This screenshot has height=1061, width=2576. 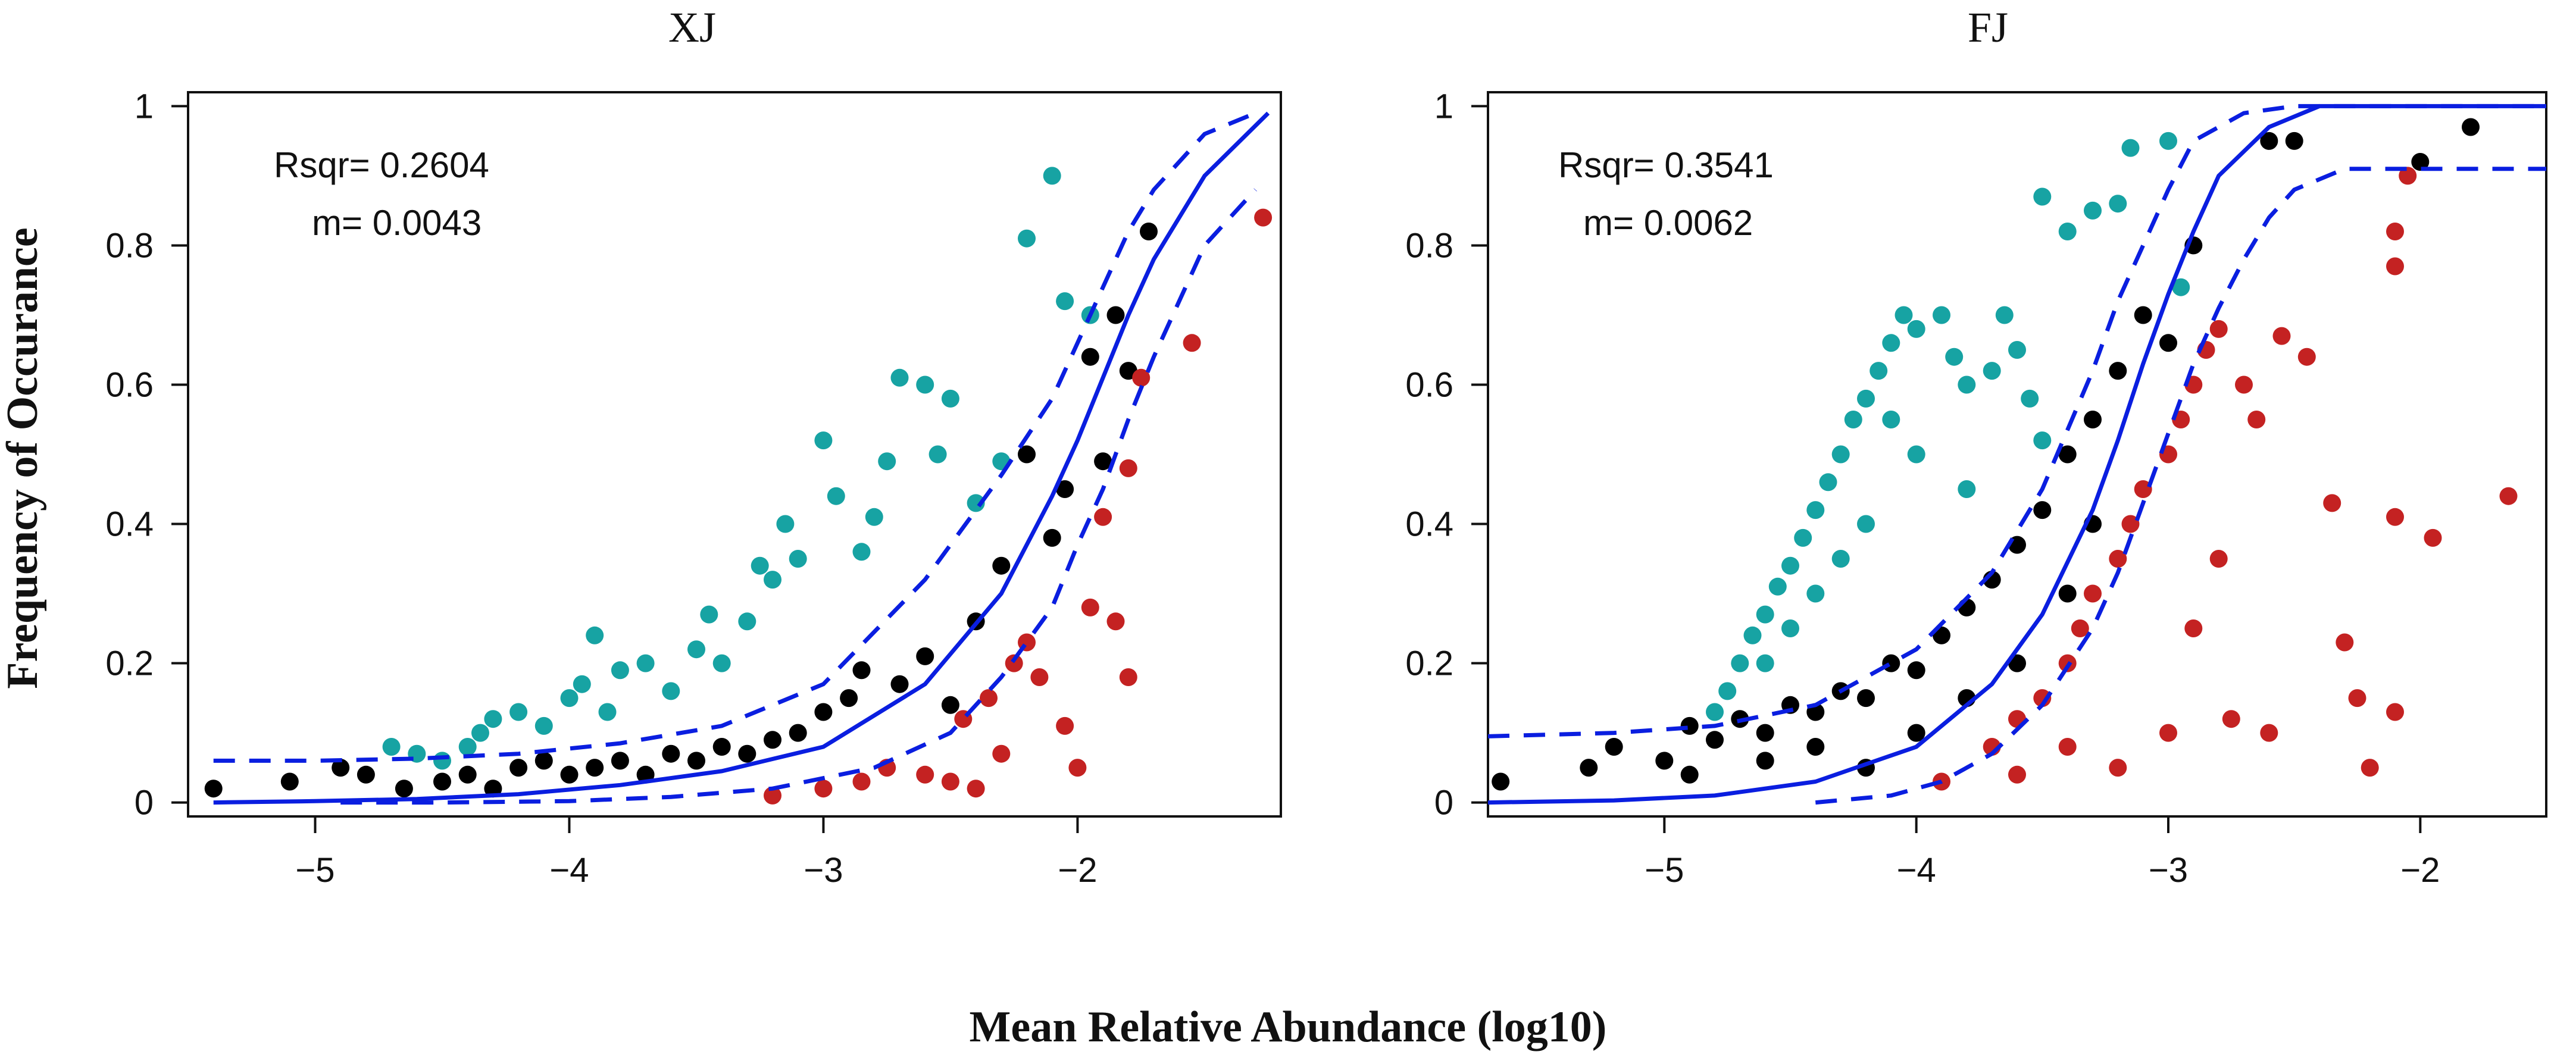 I want to click on x-tick-label: −5, so click(x=1664, y=870).